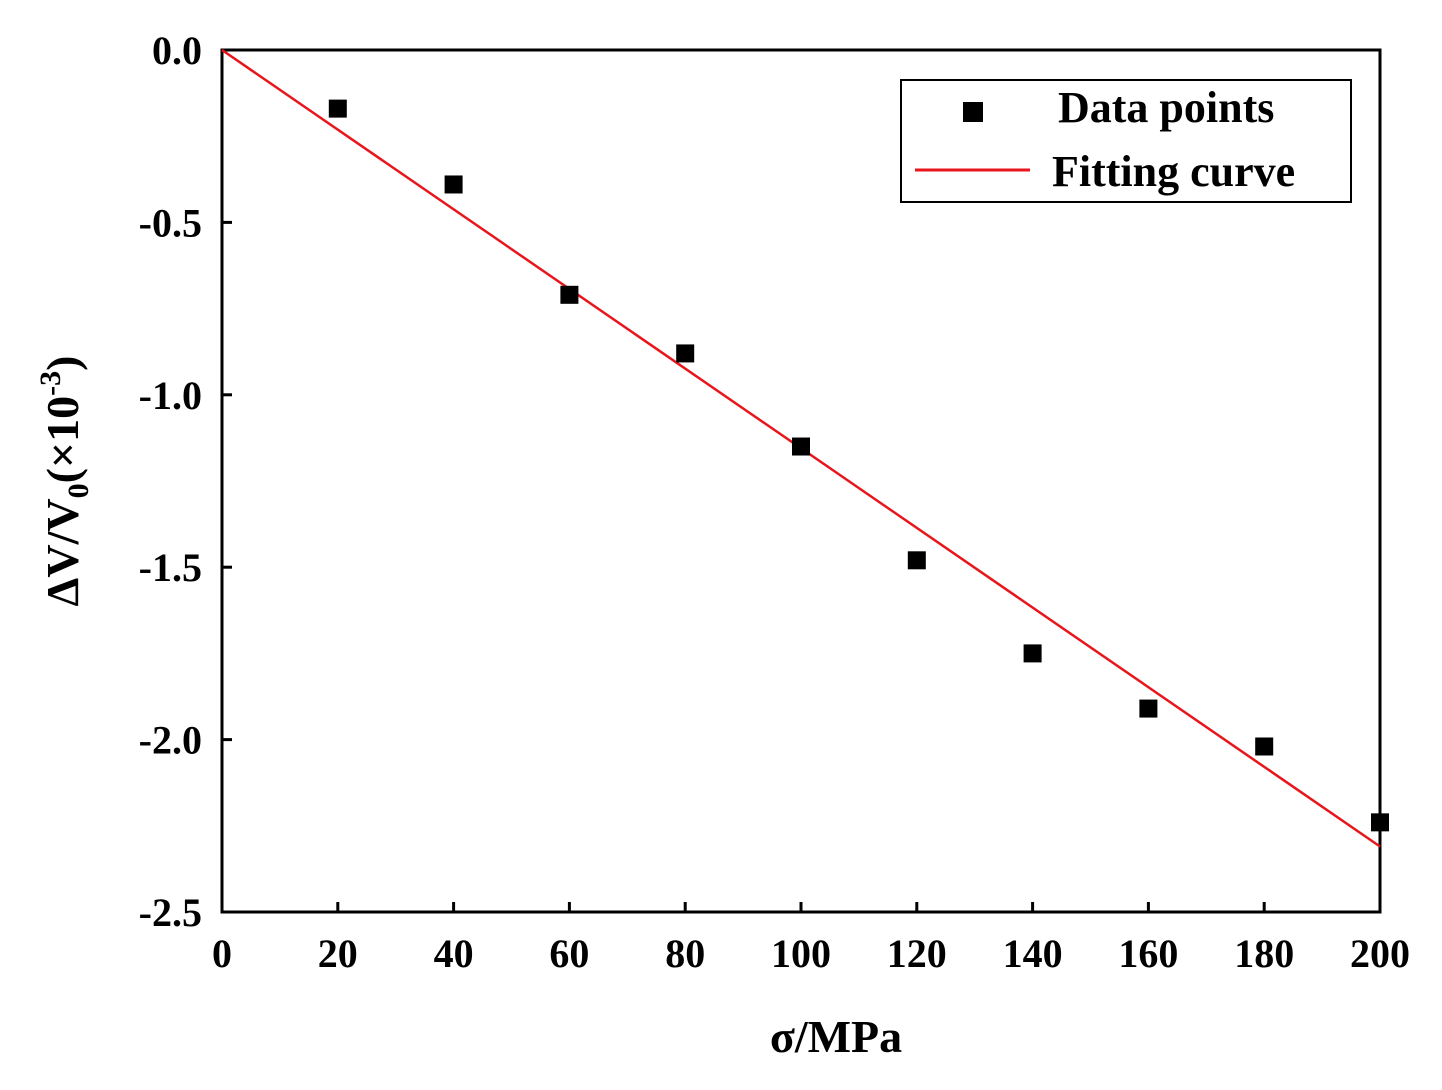  What do you see at coordinates (338, 953) in the screenshot?
I see `x-tick-label: 20` at bounding box center [338, 953].